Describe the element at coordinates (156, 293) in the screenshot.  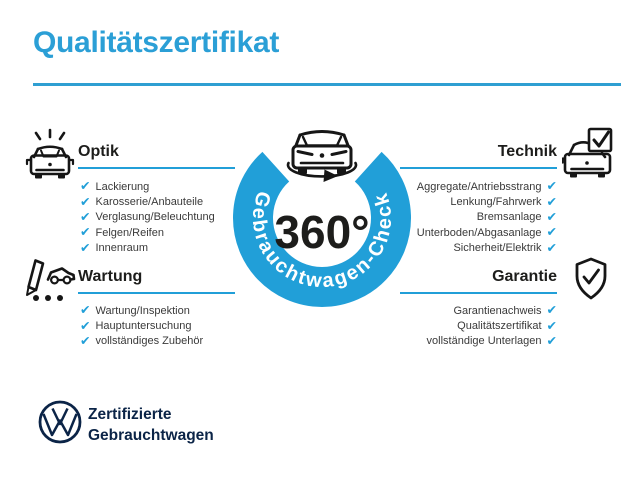
I see `wartung-underline` at that location.